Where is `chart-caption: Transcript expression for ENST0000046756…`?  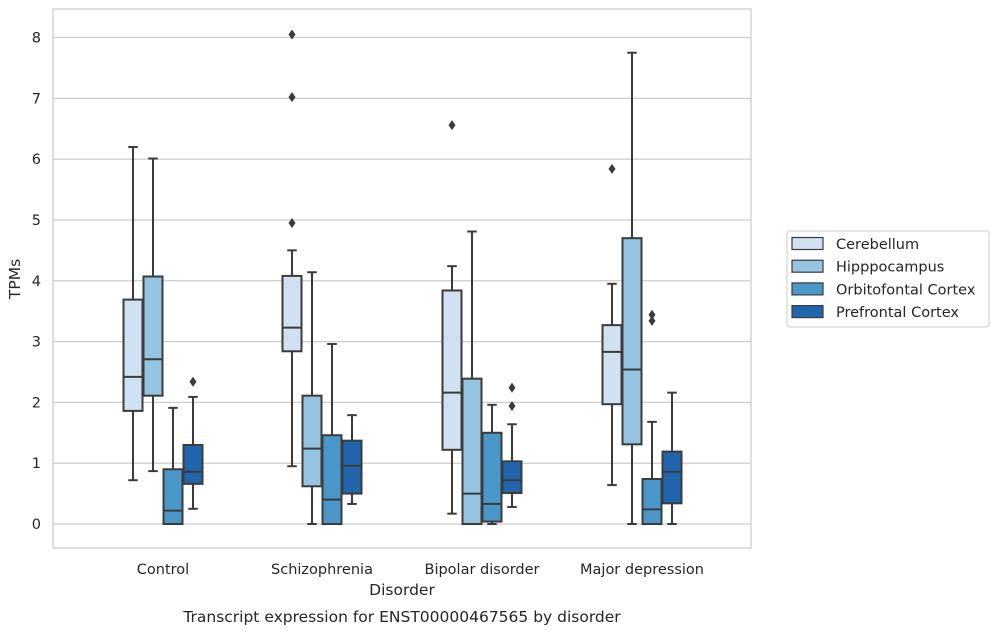 chart-caption: Transcript expression for ENST0000046756… is located at coordinates (401, 617).